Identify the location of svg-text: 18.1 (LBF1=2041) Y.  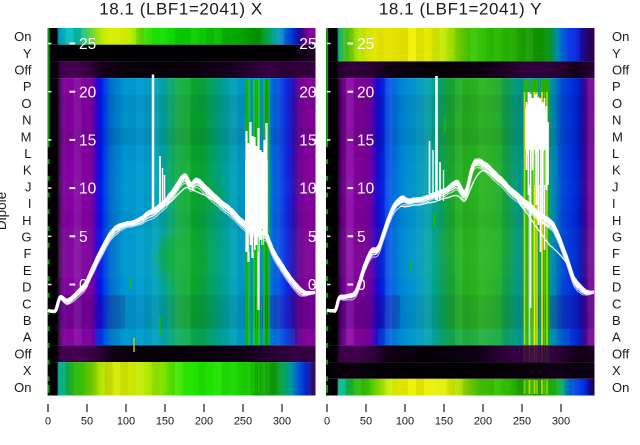
(460, 9).